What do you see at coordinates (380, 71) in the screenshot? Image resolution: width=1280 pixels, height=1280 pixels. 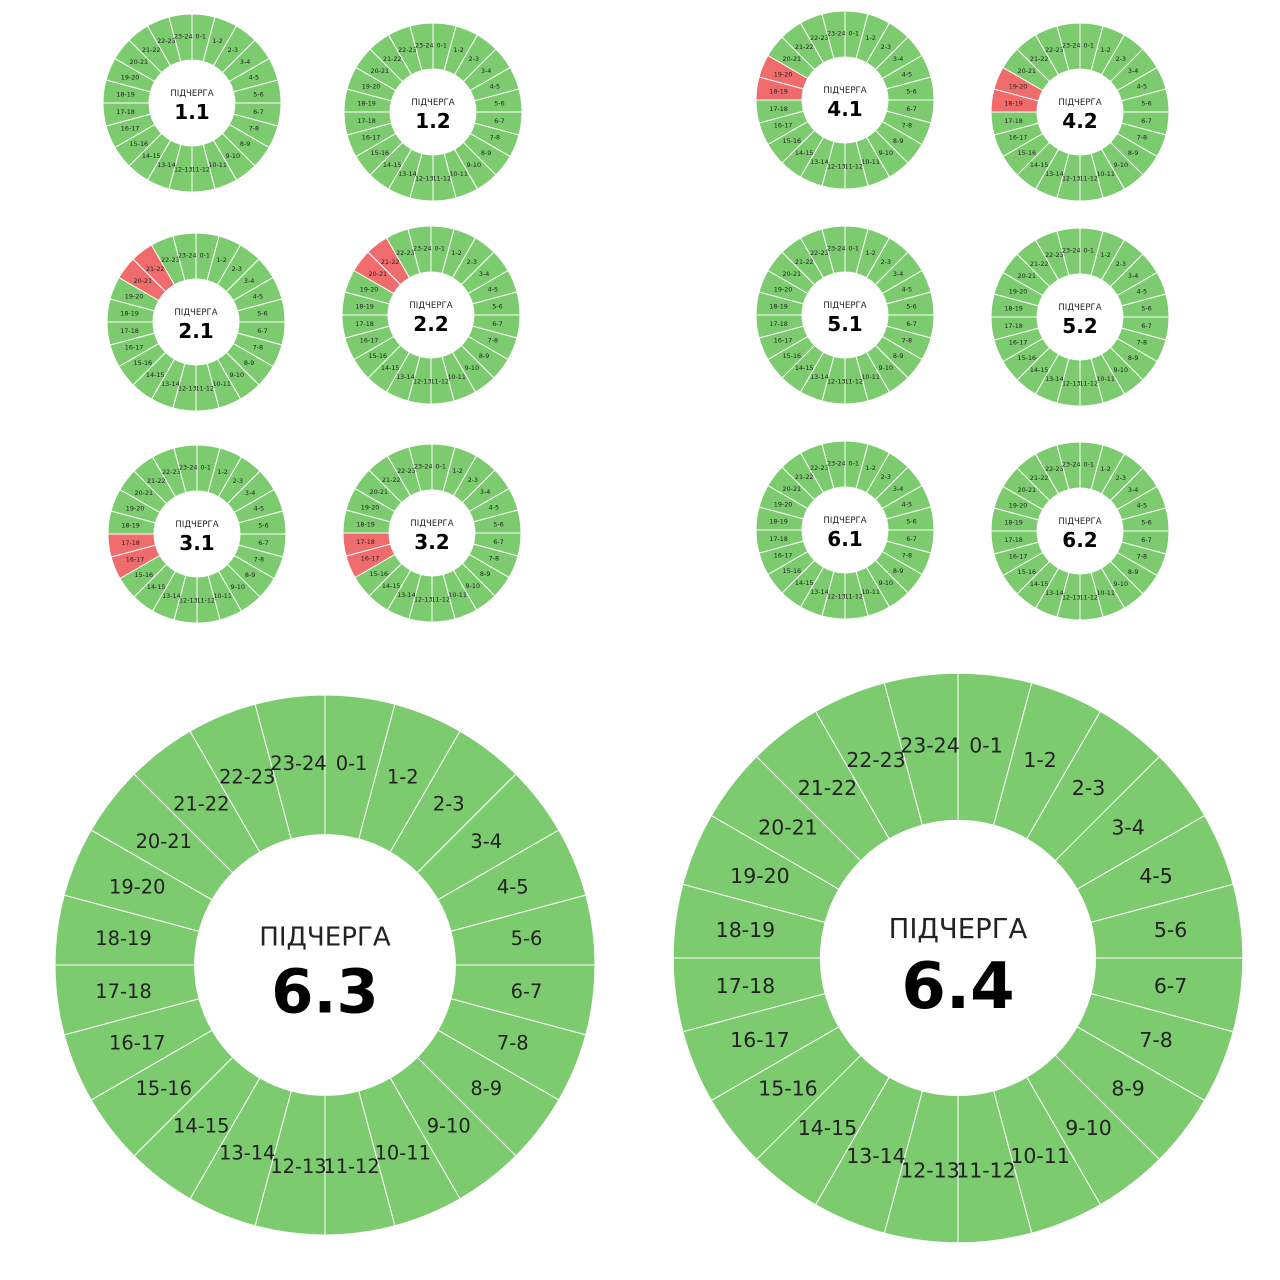 I see `hour-label: 20-21` at bounding box center [380, 71].